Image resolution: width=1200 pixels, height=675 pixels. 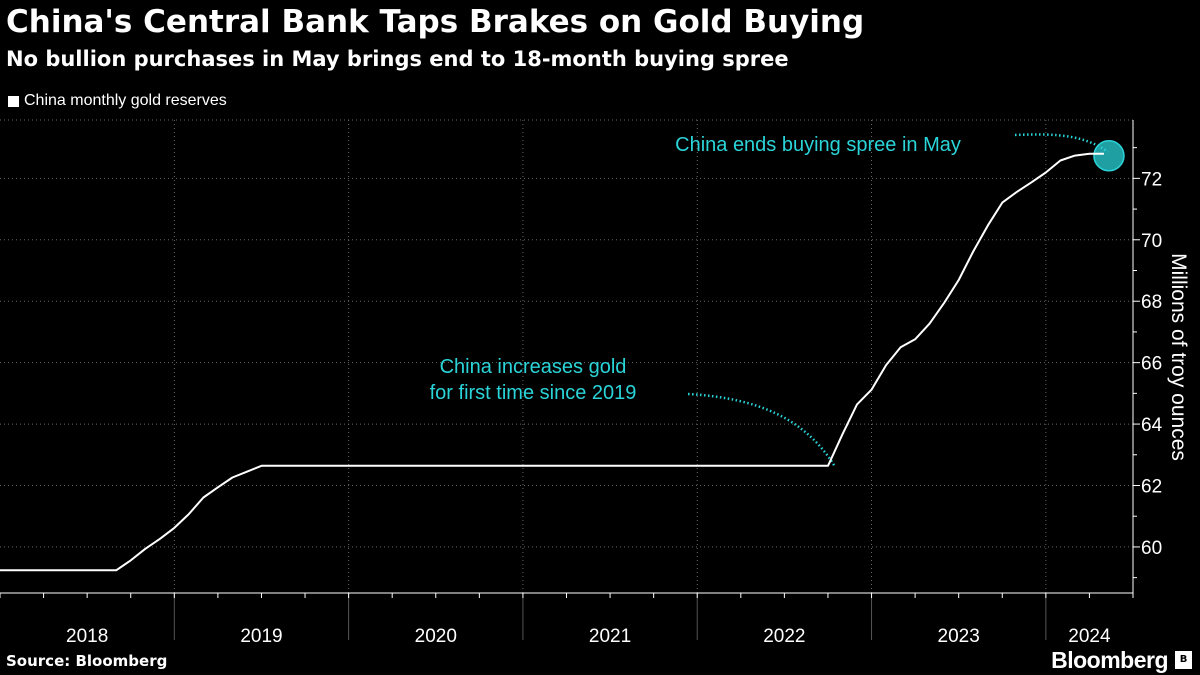 What do you see at coordinates (1109, 660) in the screenshot?
I see `bloomberg-logo: Bloomberg` at bounding box center [1109, 660].